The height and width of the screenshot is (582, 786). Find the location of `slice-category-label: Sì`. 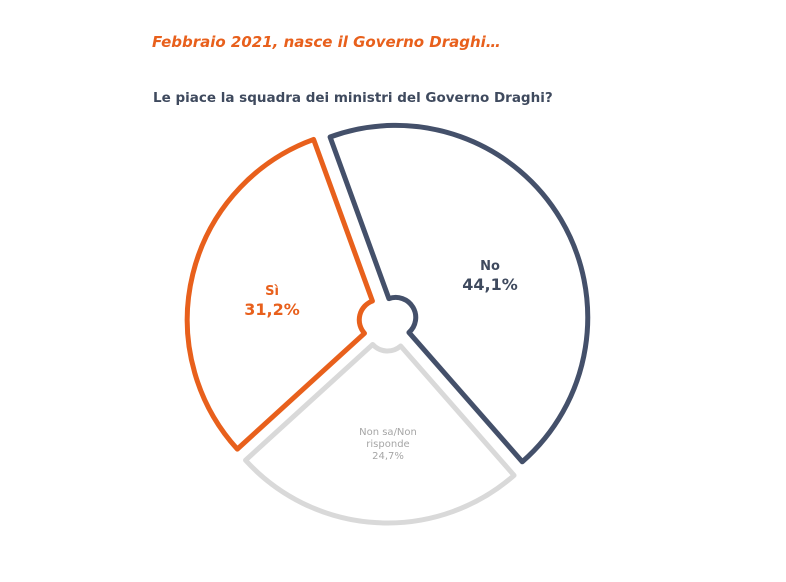

slice-category-label: Sì is located at coordinates (272, 291).